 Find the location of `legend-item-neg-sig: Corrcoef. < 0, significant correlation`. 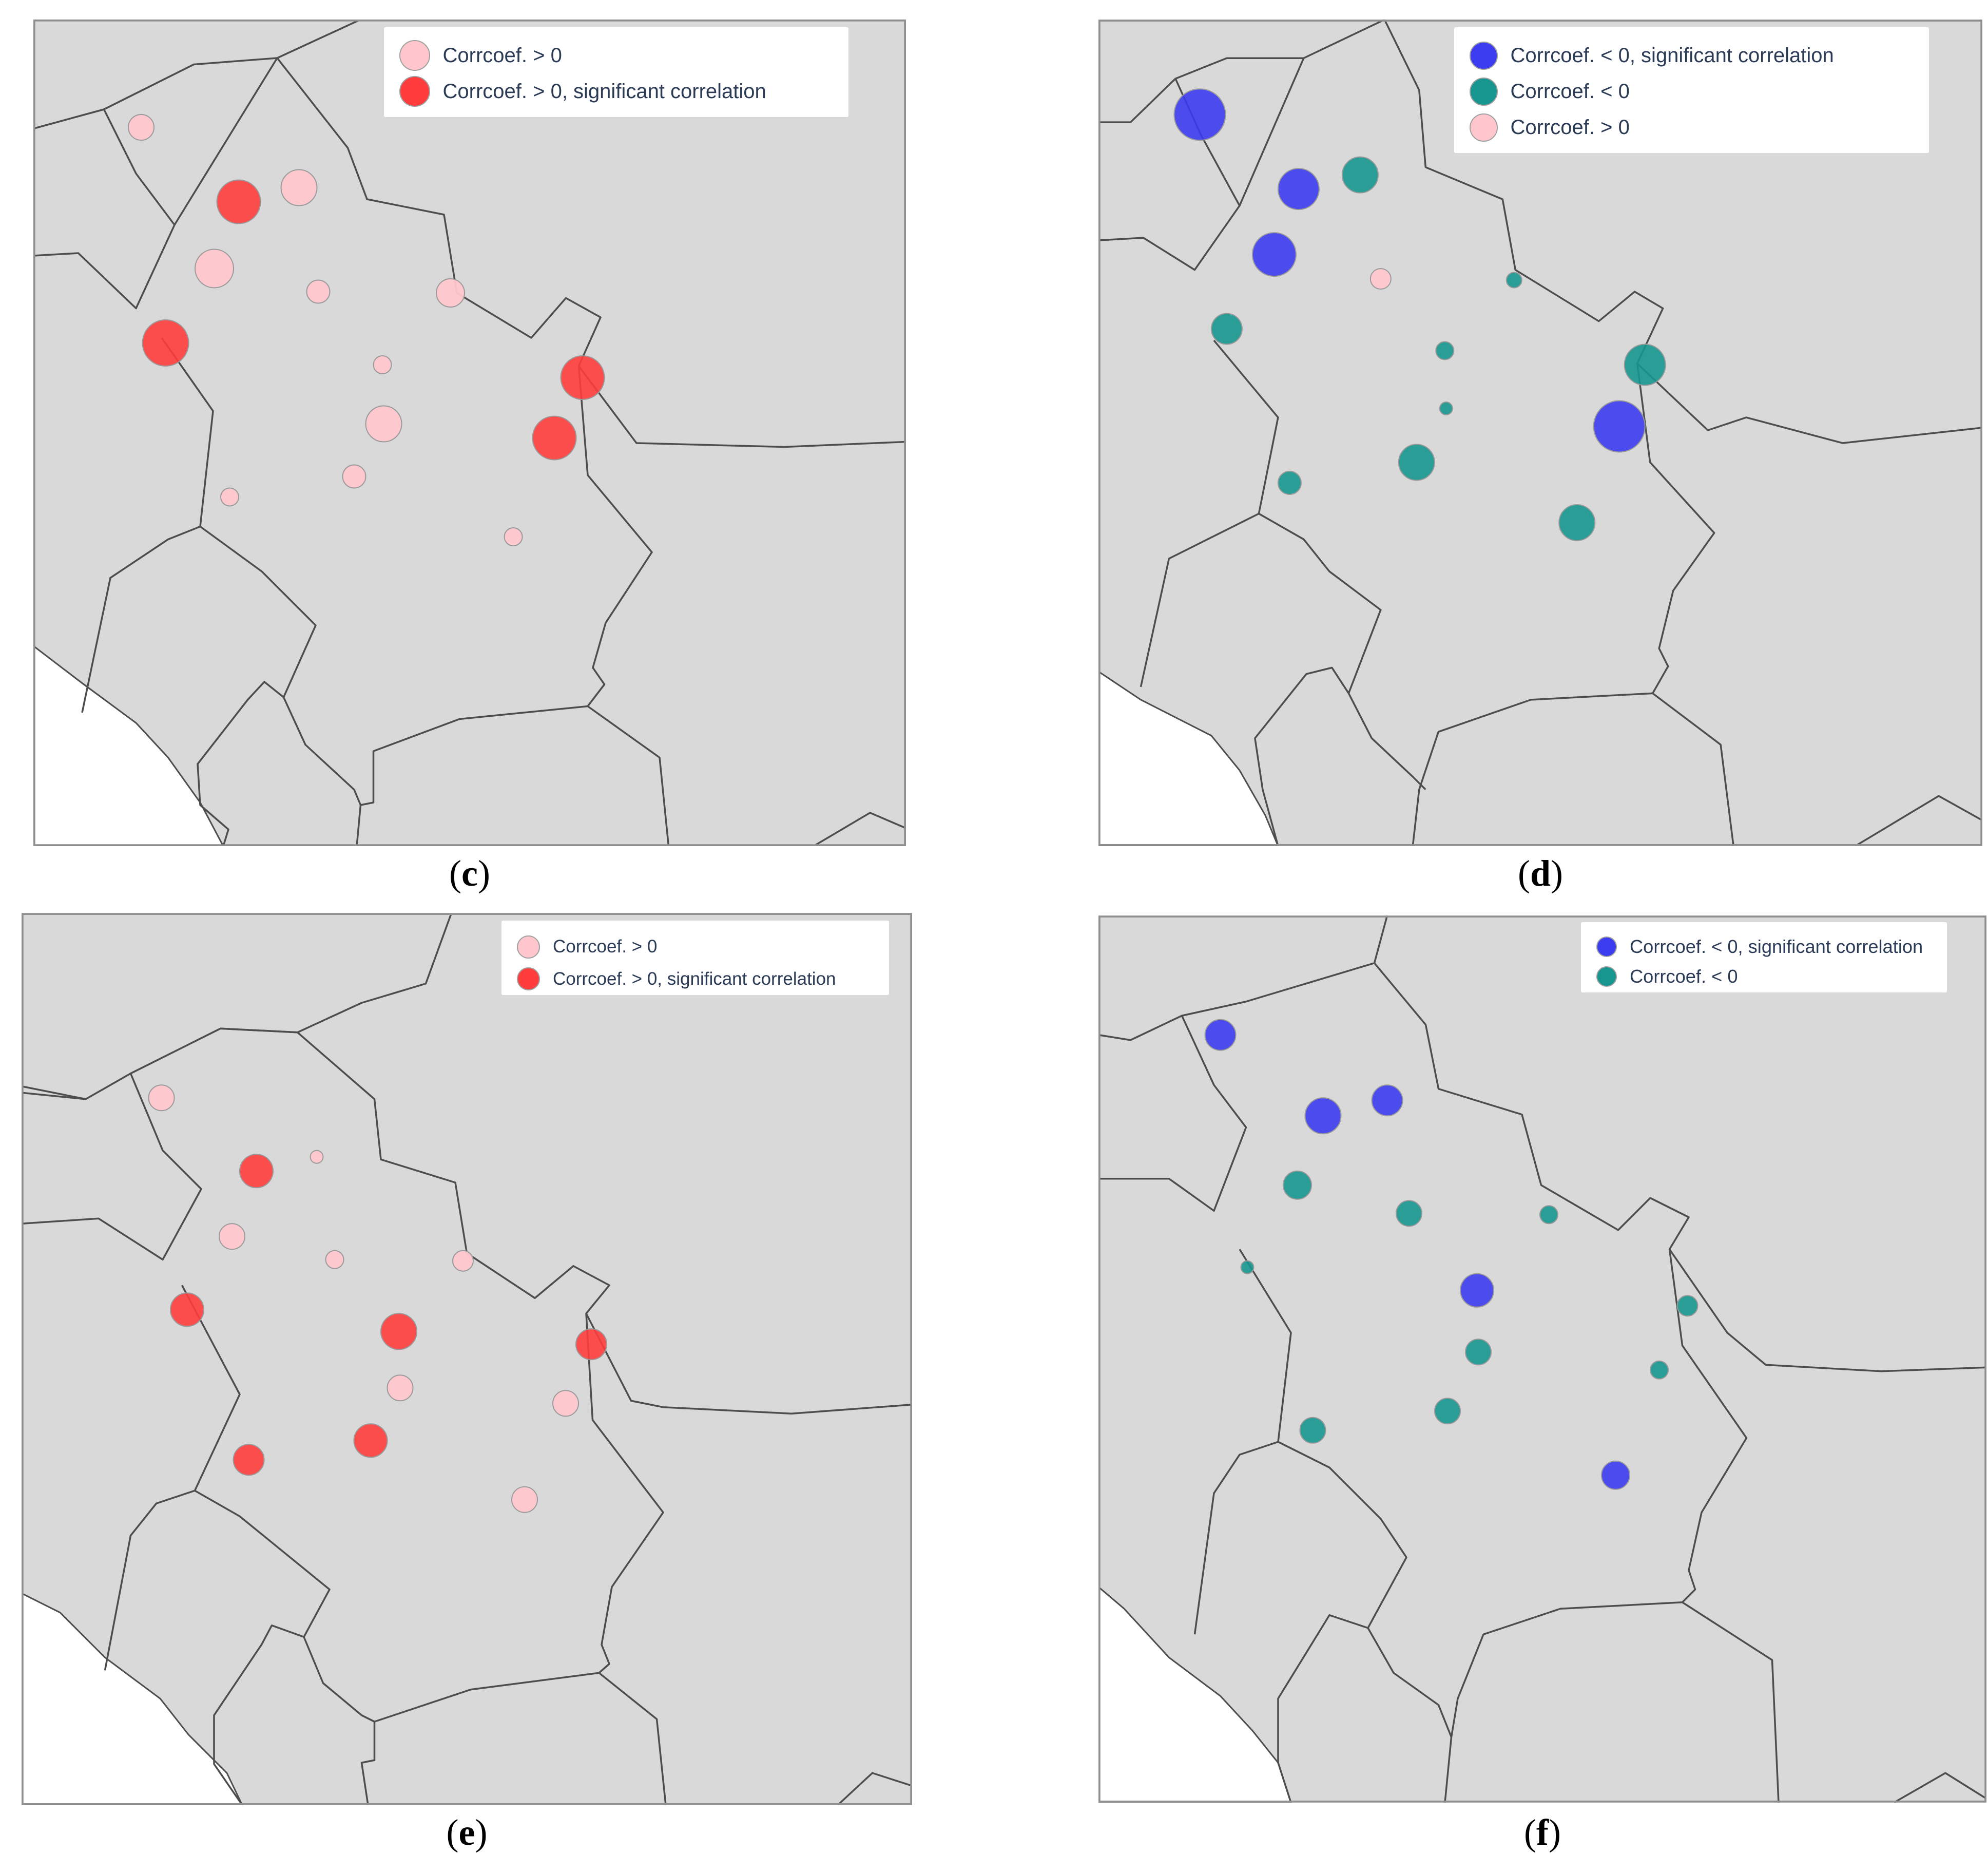

legend-item-neg-sig: Corrcoef. < 0, significant correlation is located at coordinates (1644, 55).